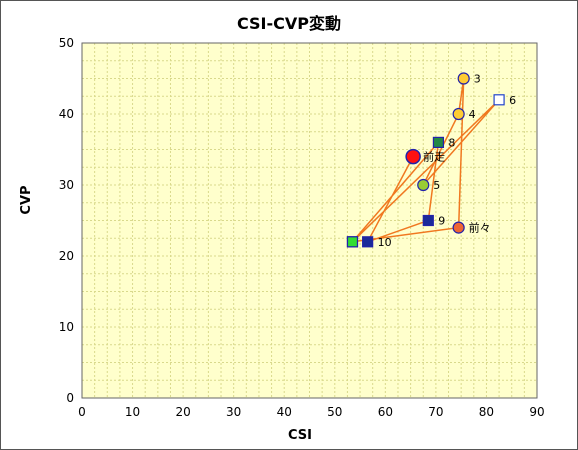  I want to click on x-tick-label: 30, so click(233, 412).